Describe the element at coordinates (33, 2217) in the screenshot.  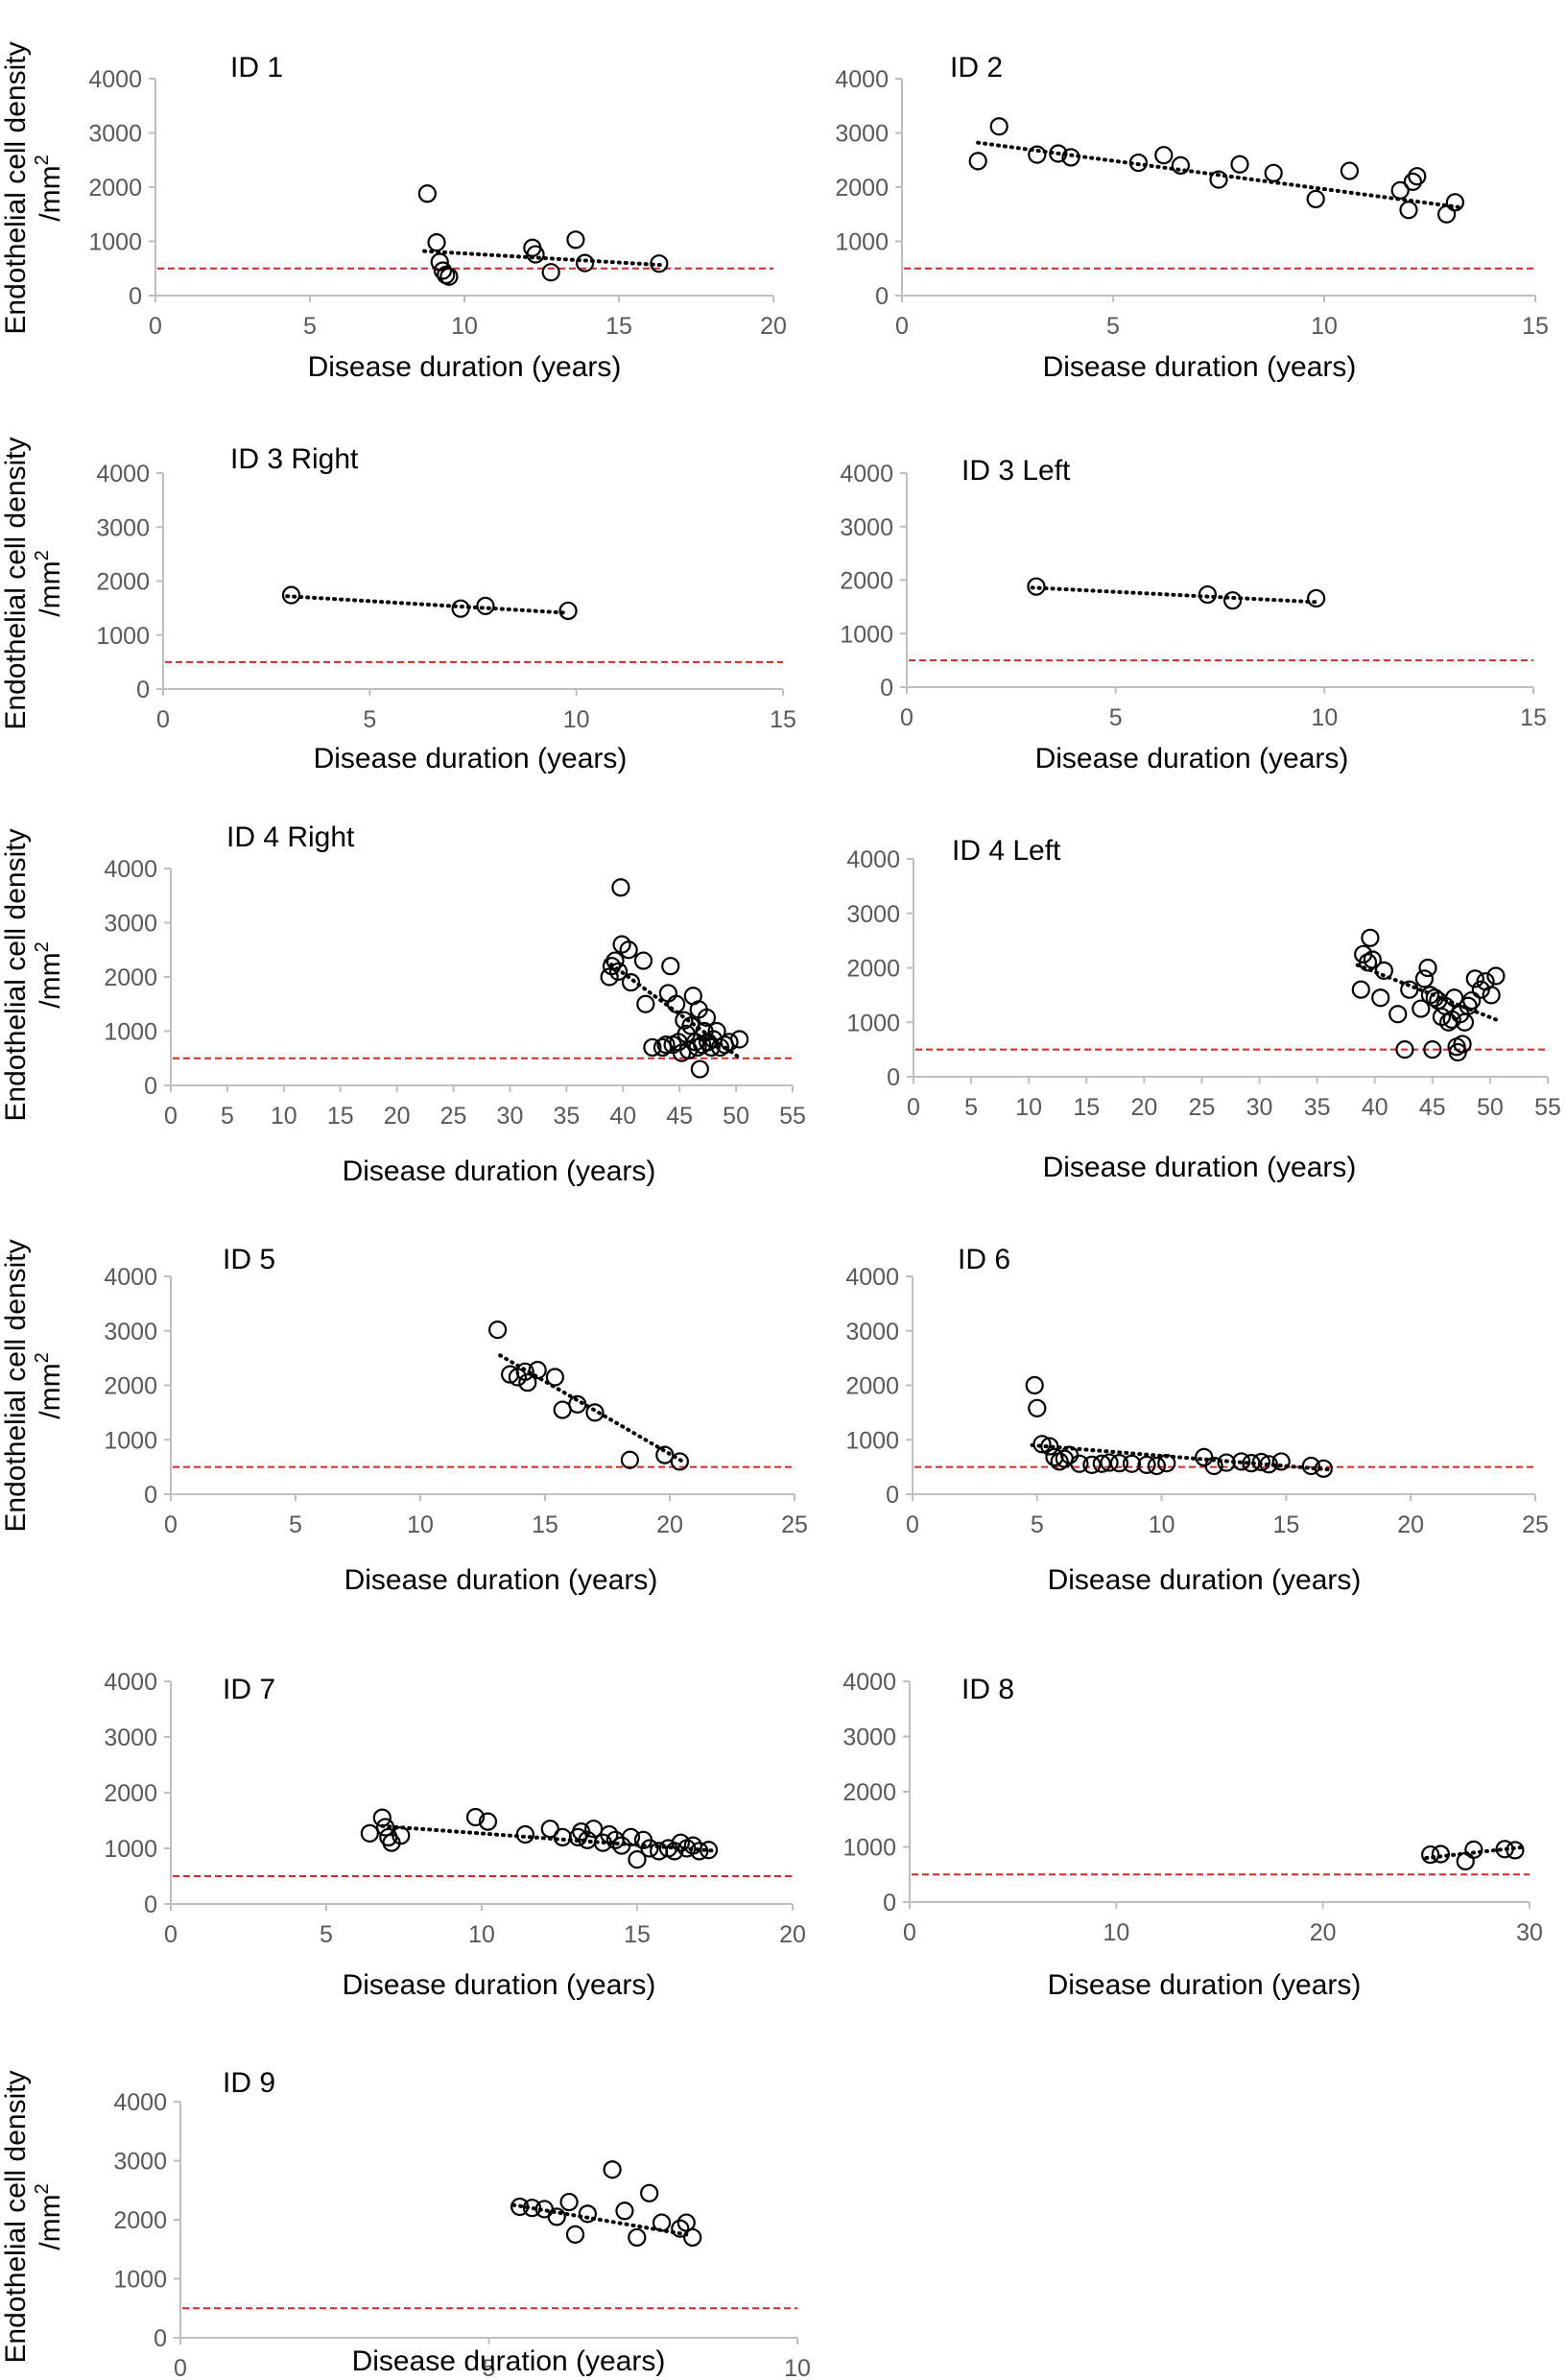
I see `y-axis-label-row-5: Endothelial cell density/mm2` at that location.